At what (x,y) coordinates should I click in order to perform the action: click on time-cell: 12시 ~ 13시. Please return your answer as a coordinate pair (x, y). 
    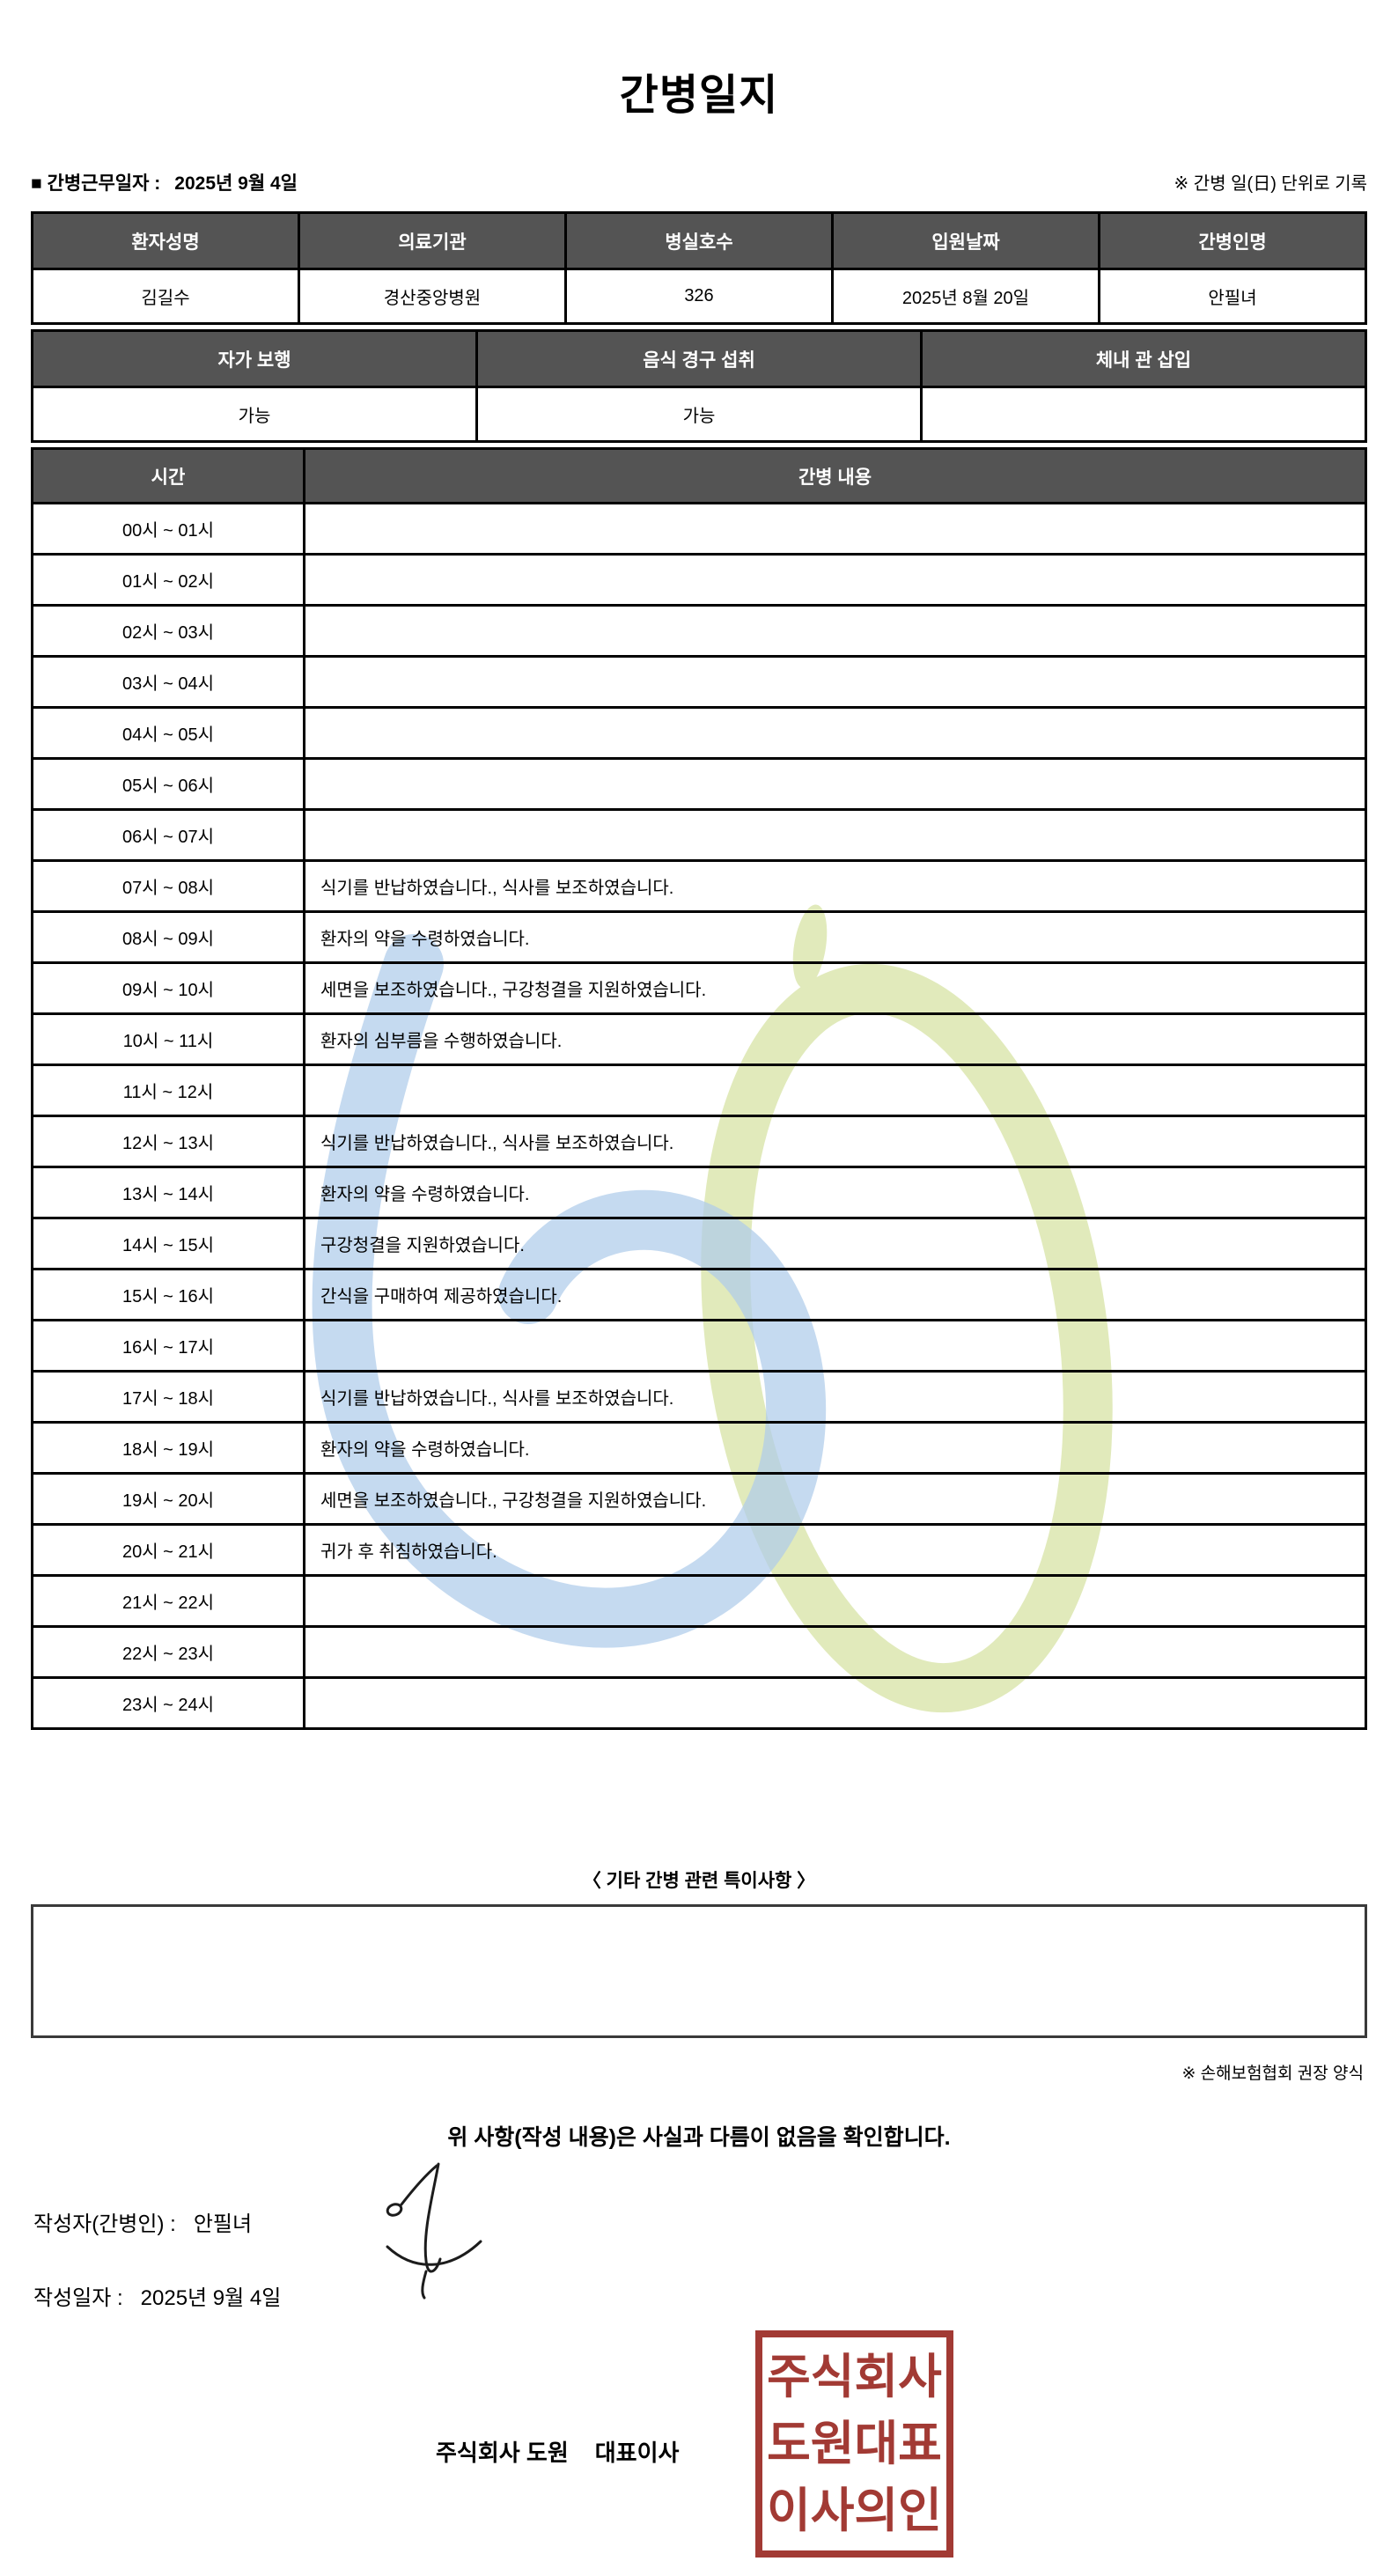
    Looking at the image, I should click on (168, 1142).